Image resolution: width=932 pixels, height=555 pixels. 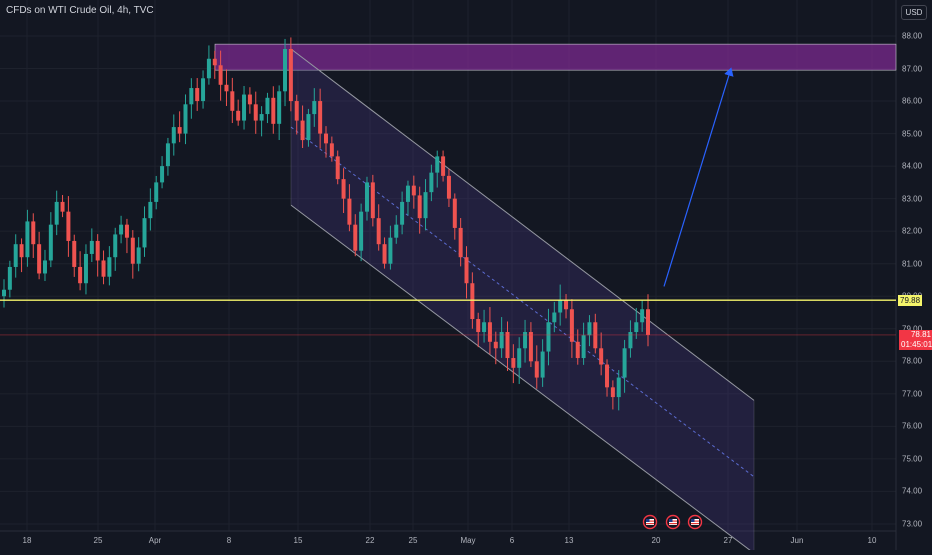 I want to click on event-icons, so click(x=672, y=522).